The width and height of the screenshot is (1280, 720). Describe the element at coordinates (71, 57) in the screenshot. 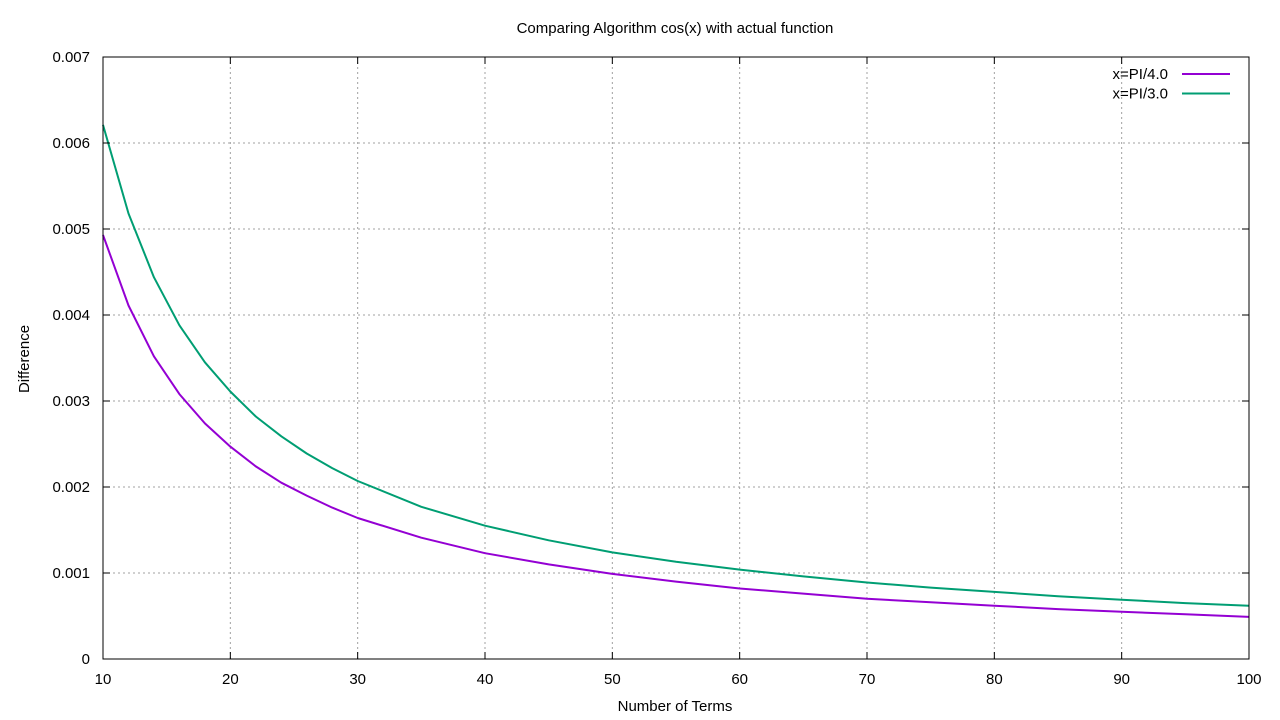

I see `y-tick-label: 0.007` at that location.